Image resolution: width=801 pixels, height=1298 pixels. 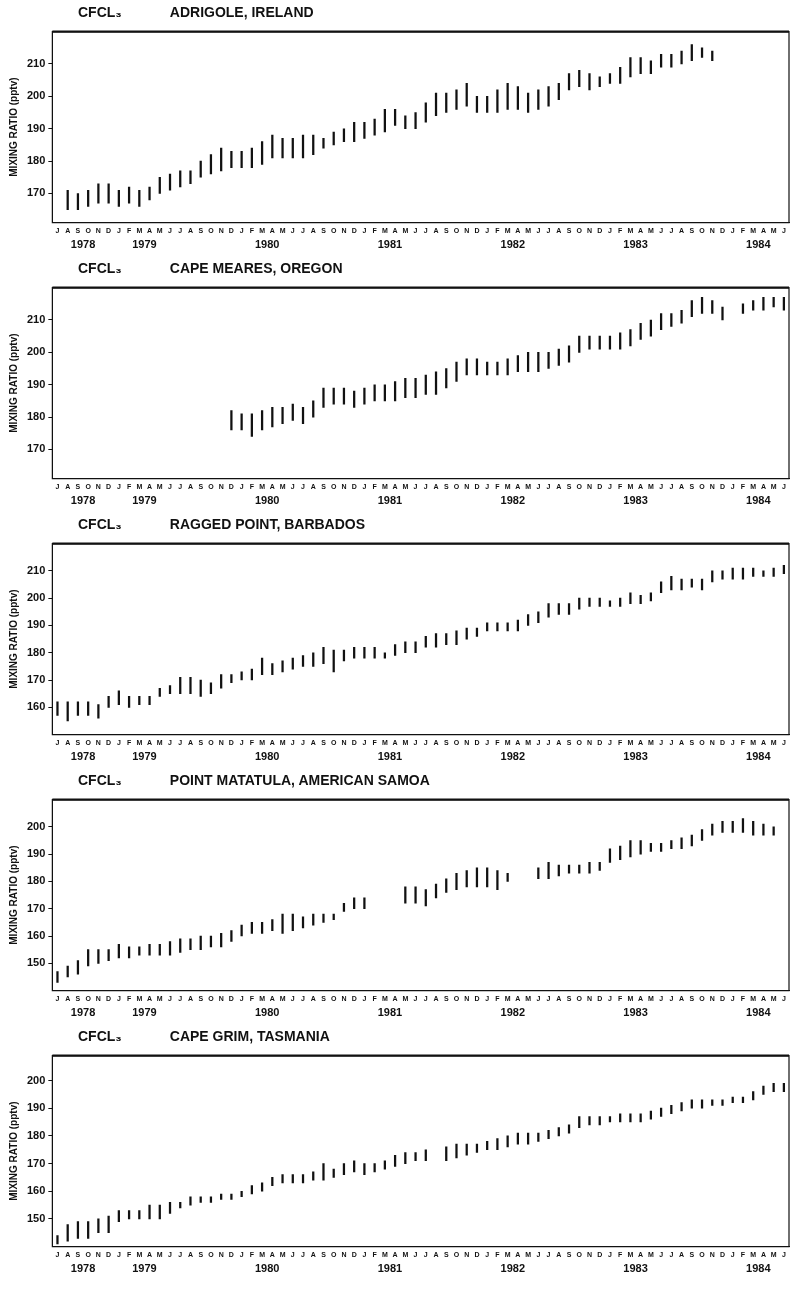 I want to click on chart-subtitle: CAPE GRIM, TASMANIA, so click(x=249, y=1036).